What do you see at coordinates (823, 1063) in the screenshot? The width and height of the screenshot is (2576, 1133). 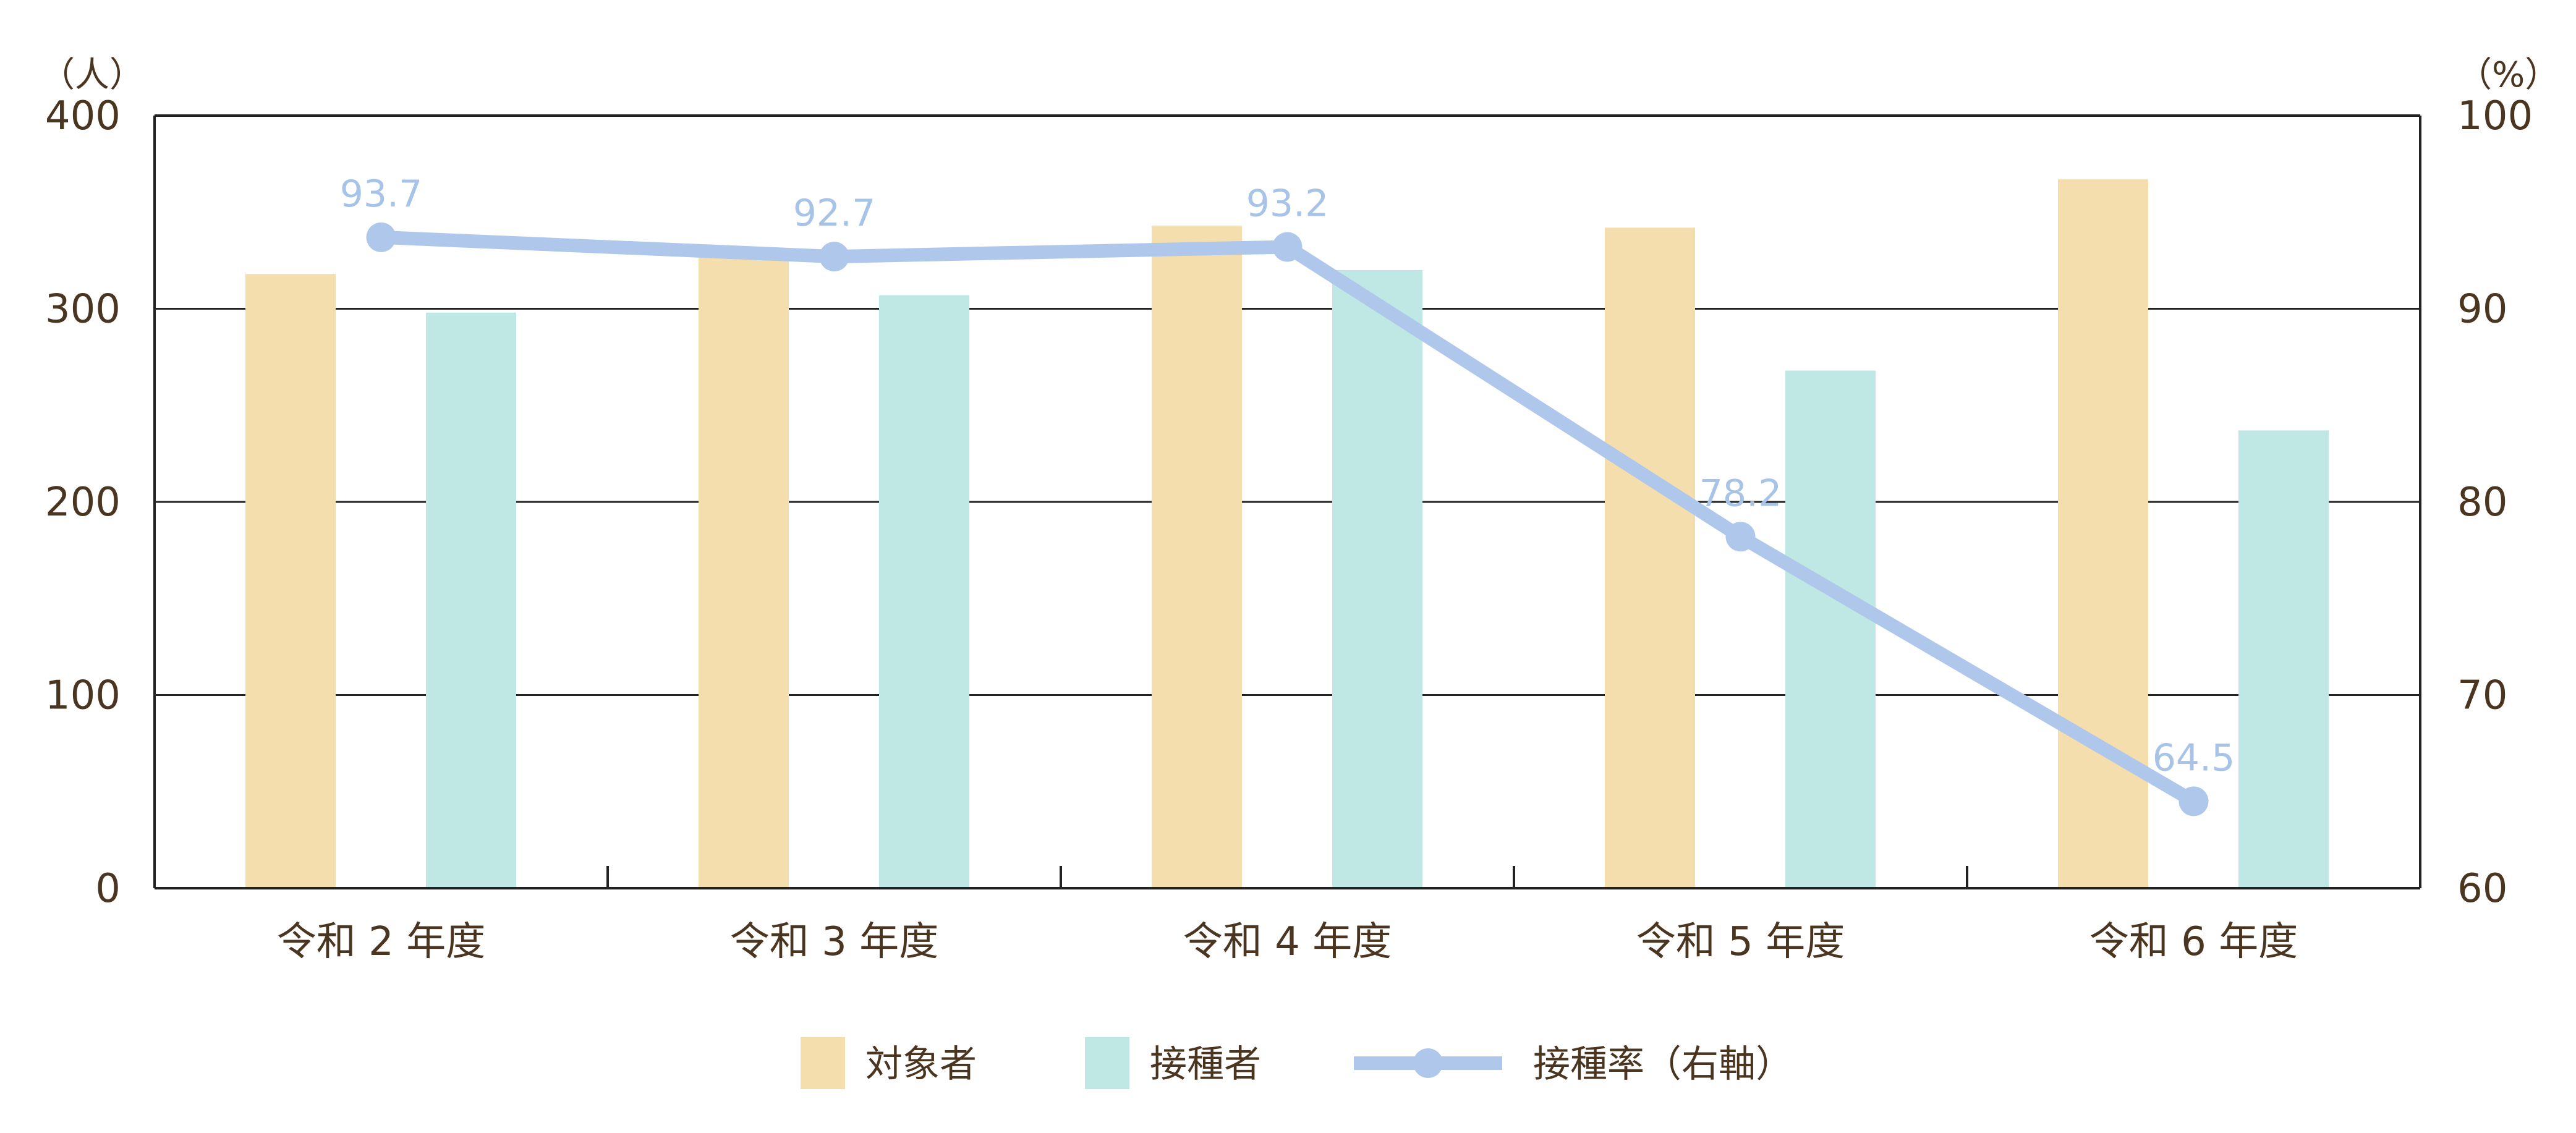 I see `legend-swatch-target` at bounding box center [823, 1063].